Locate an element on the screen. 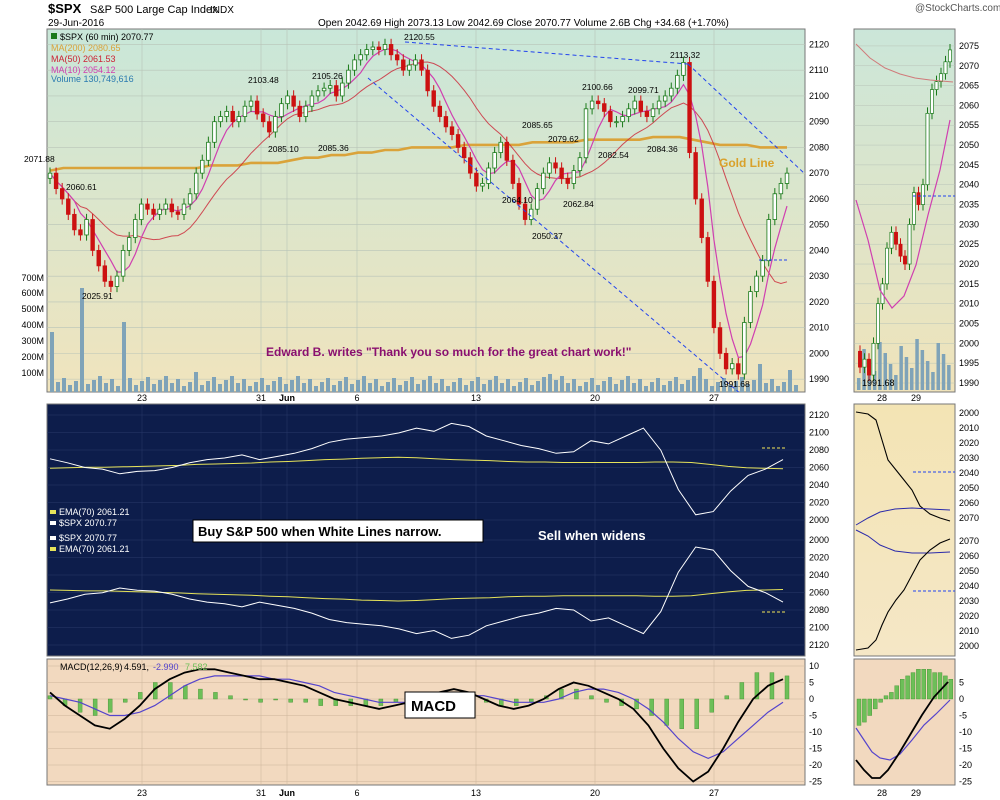 The height and width of the screenshot is (800, 1000). x-tick-main: 13 is located at coordinates (476, 398).